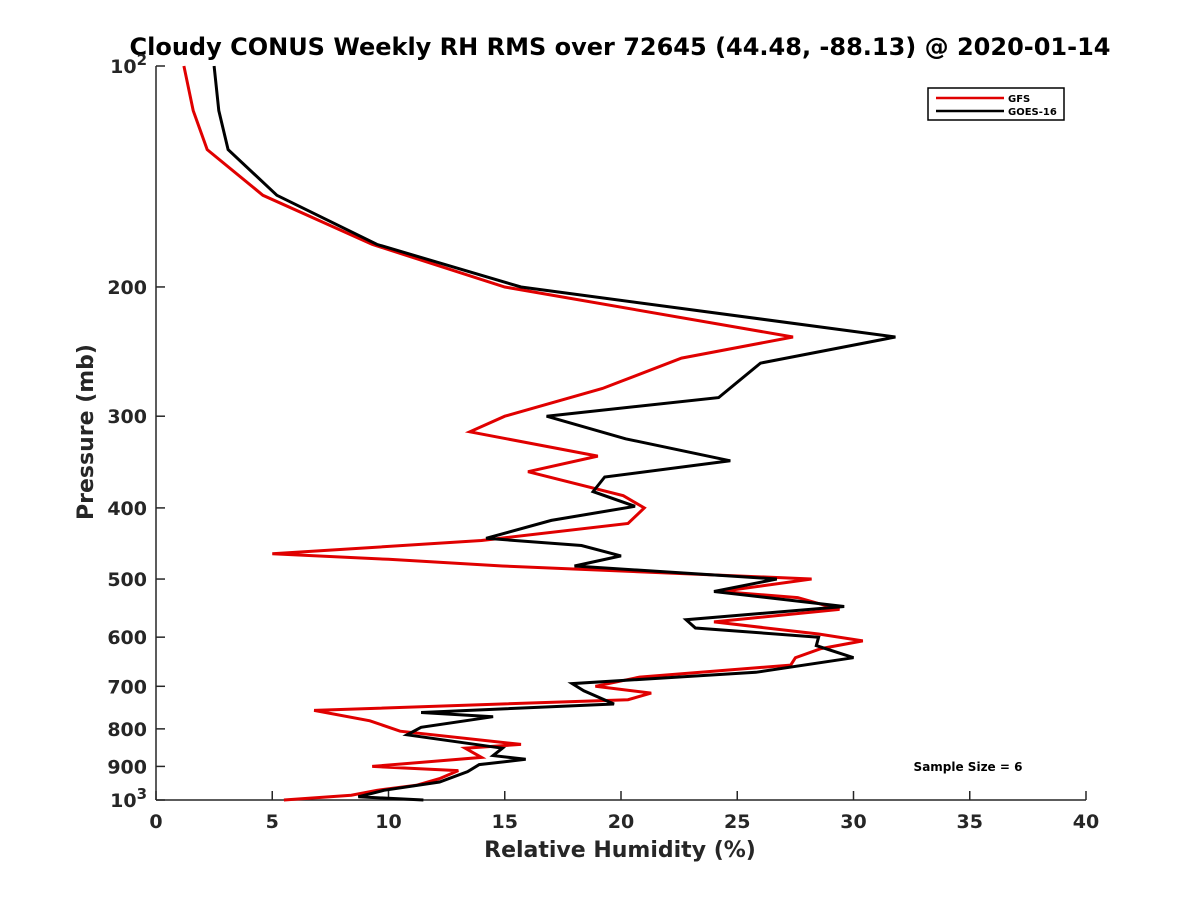 The image size is (1200, 900). What do you see at coordinates (388, 822) in the screenshot?
I see `x-tick-label: 10` at bounding box center [388, 822].